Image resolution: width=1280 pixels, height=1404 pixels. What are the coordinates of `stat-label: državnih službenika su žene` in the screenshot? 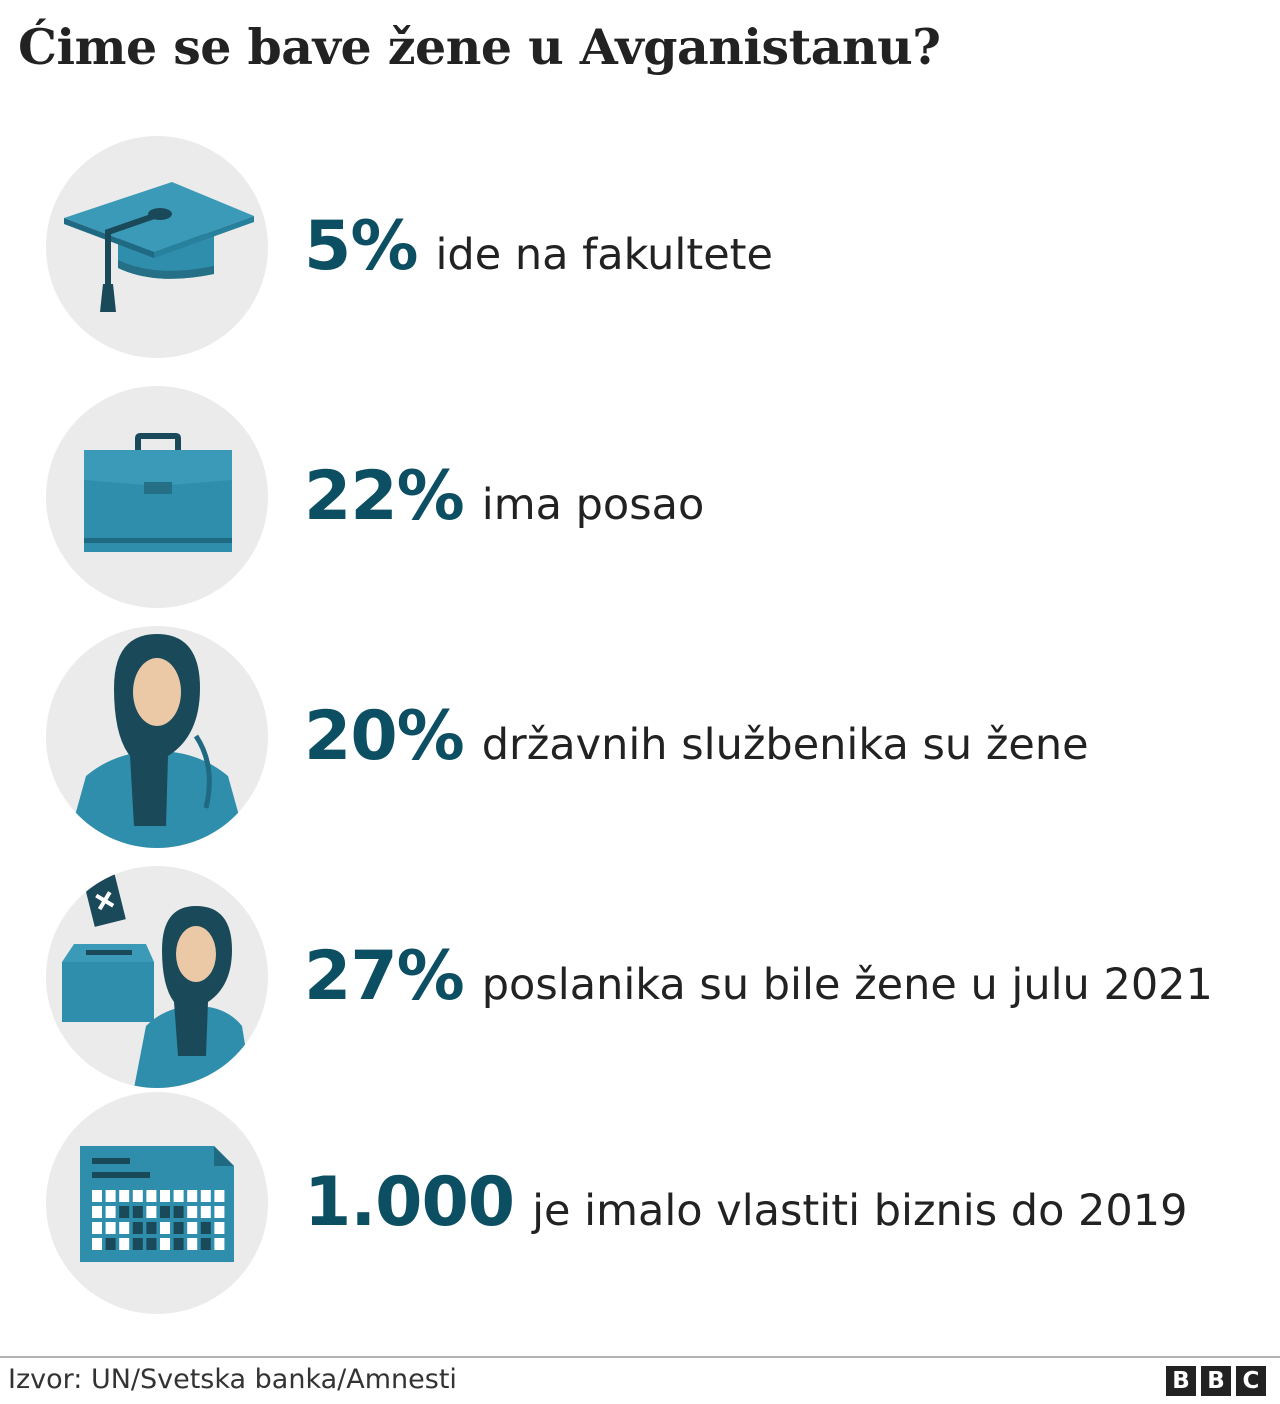 It's located at (785, 745).